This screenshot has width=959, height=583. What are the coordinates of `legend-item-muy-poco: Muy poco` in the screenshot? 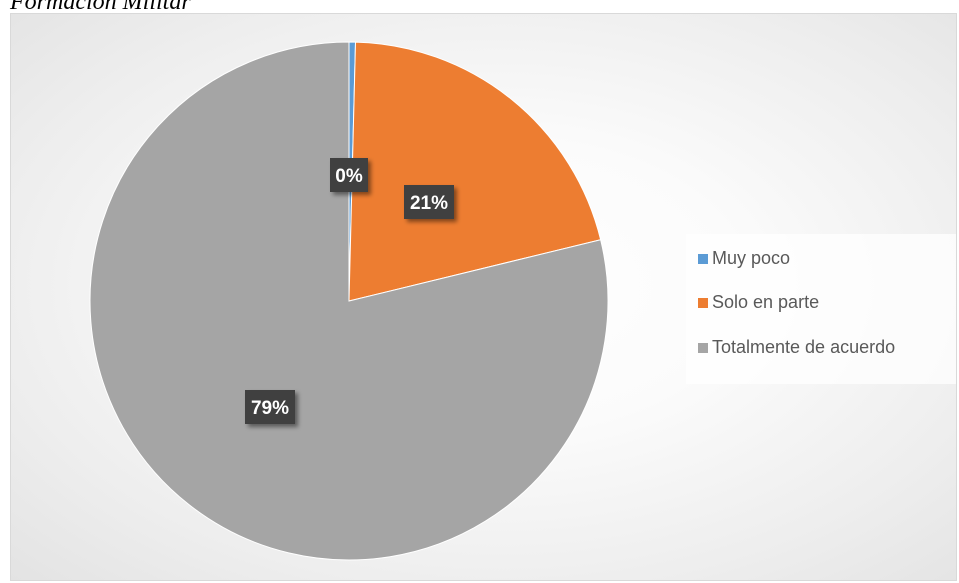 It's located at (744, 258).